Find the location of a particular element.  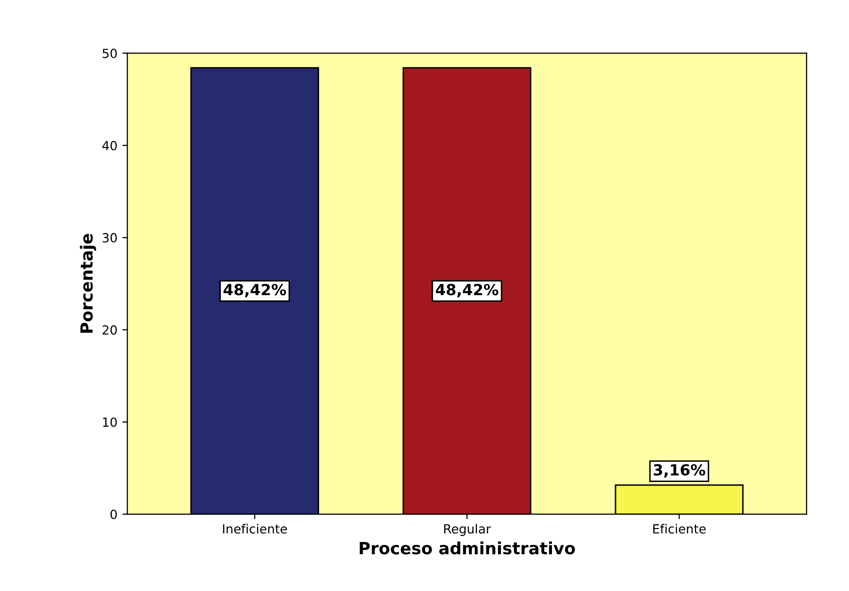

y-axis-title: Porcentaje is located at coordinates (88, 283).